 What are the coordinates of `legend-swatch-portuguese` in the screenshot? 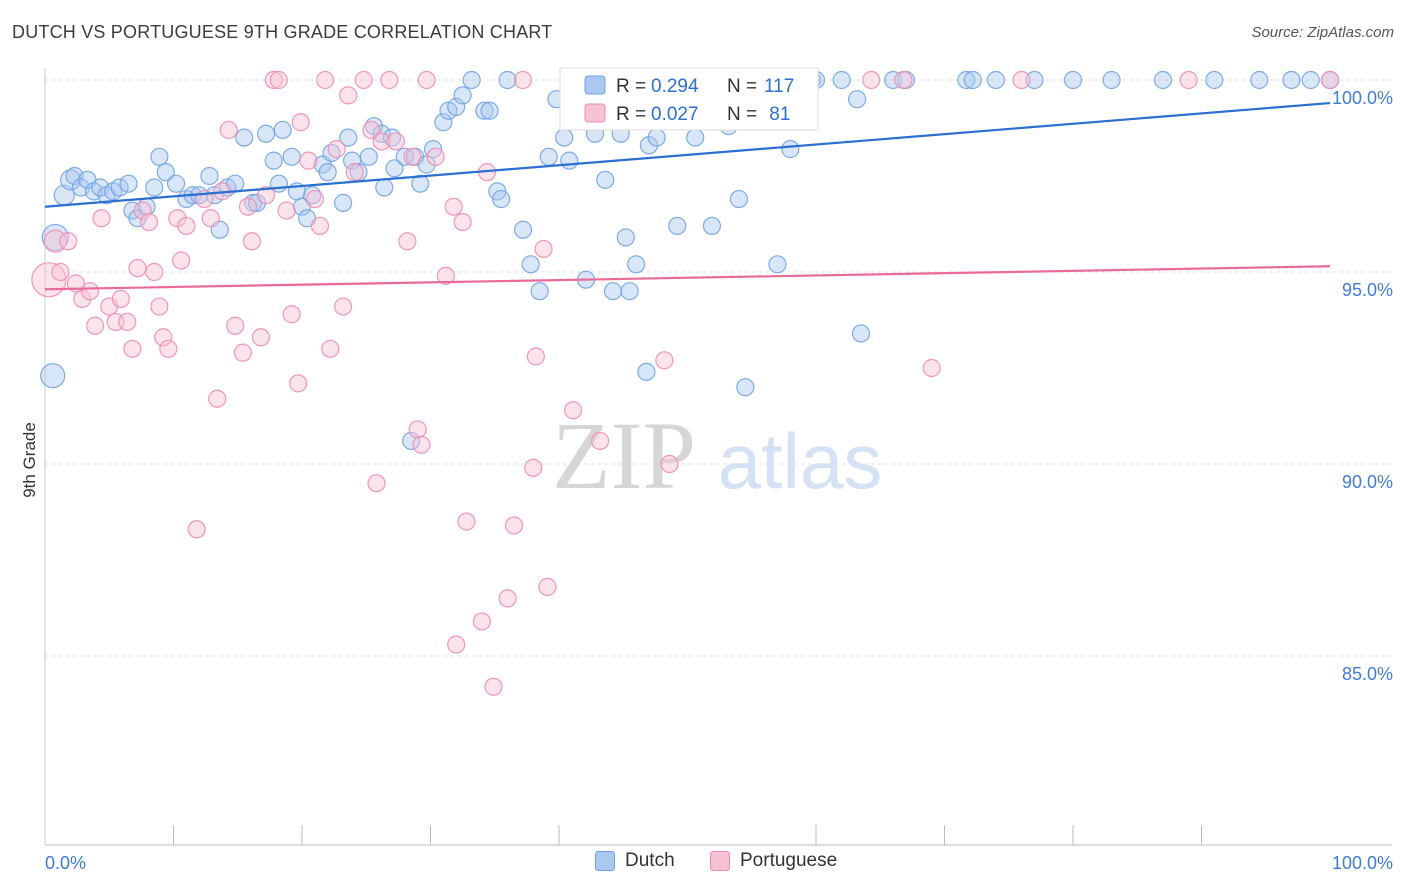 It's located at (595, 113).